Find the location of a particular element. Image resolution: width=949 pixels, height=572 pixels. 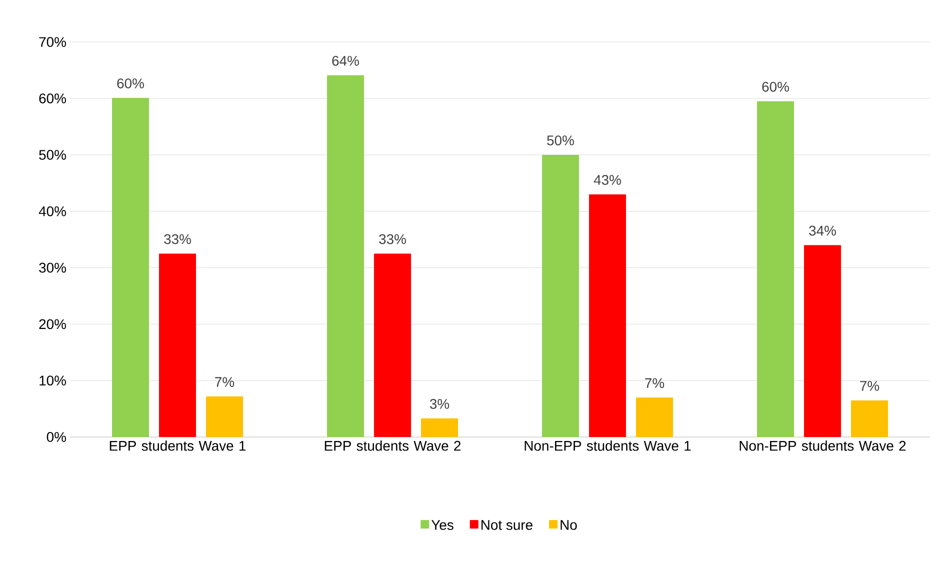

y-tick-label: 40% is located at coordinates (52, 211).